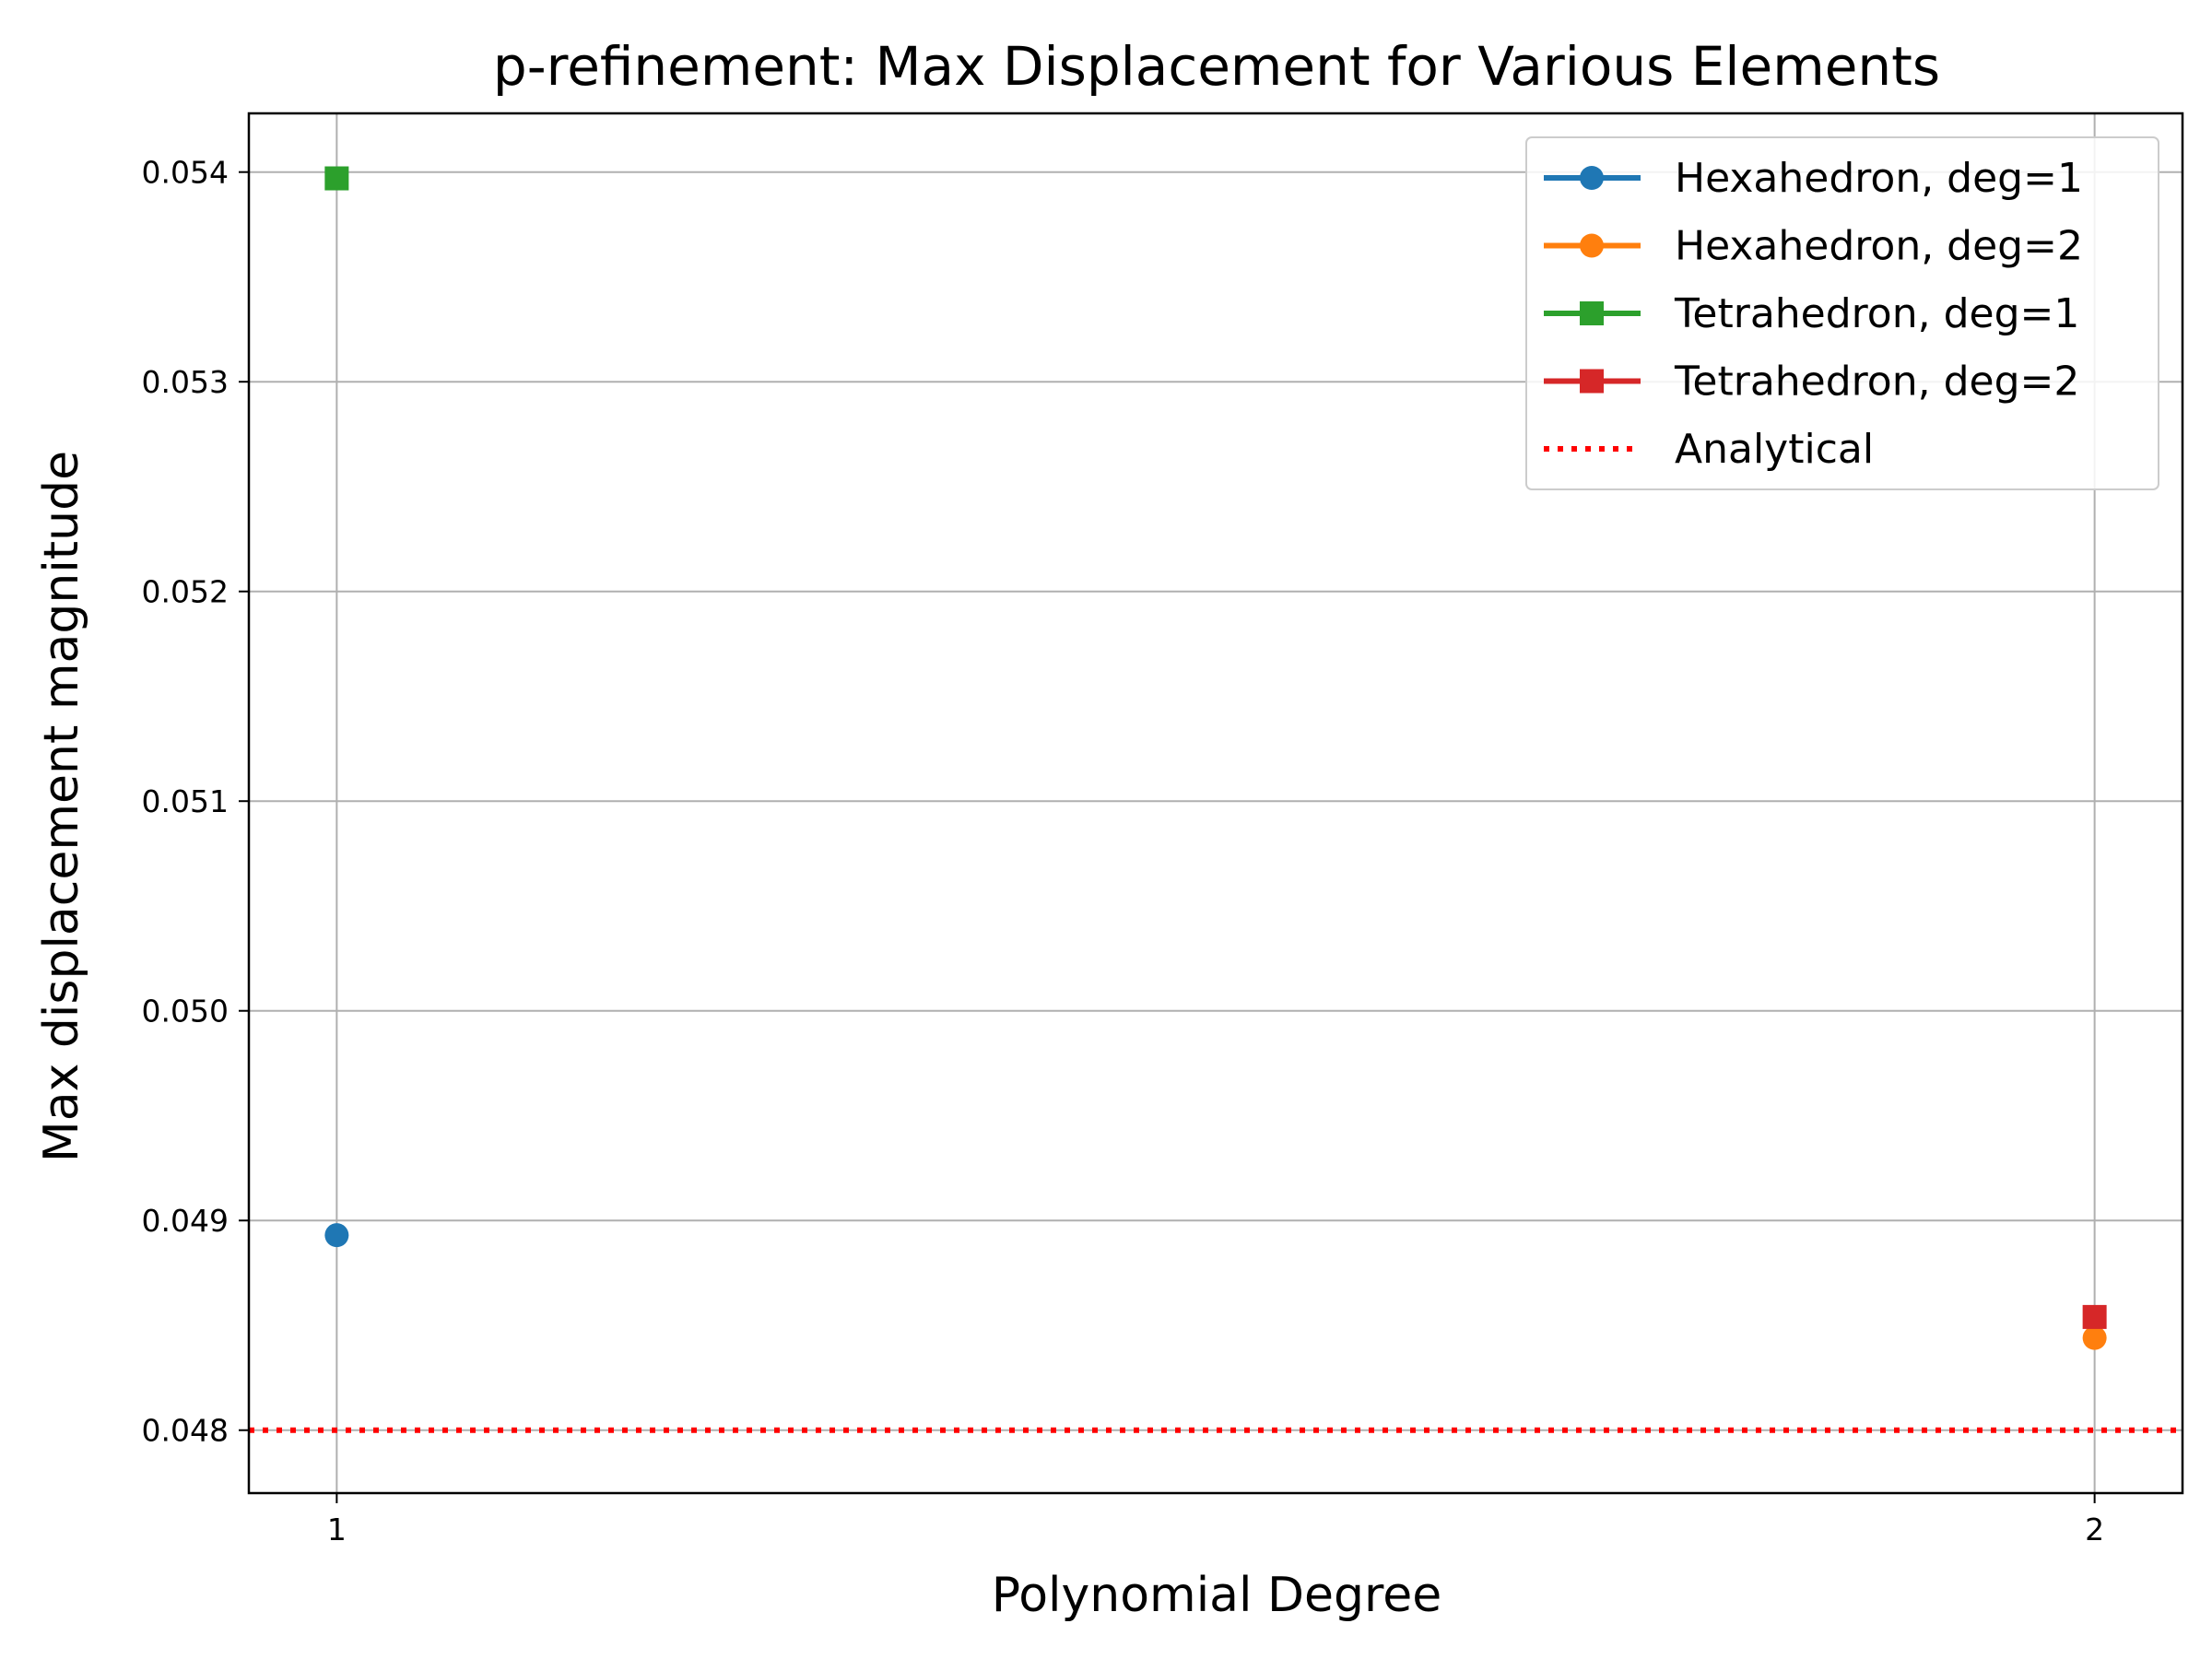 The image size is (2212, 1659). Describe the element at coordinates (185, 1012) in the screenshot. I see `y-tick-label: 0.050` at that location.